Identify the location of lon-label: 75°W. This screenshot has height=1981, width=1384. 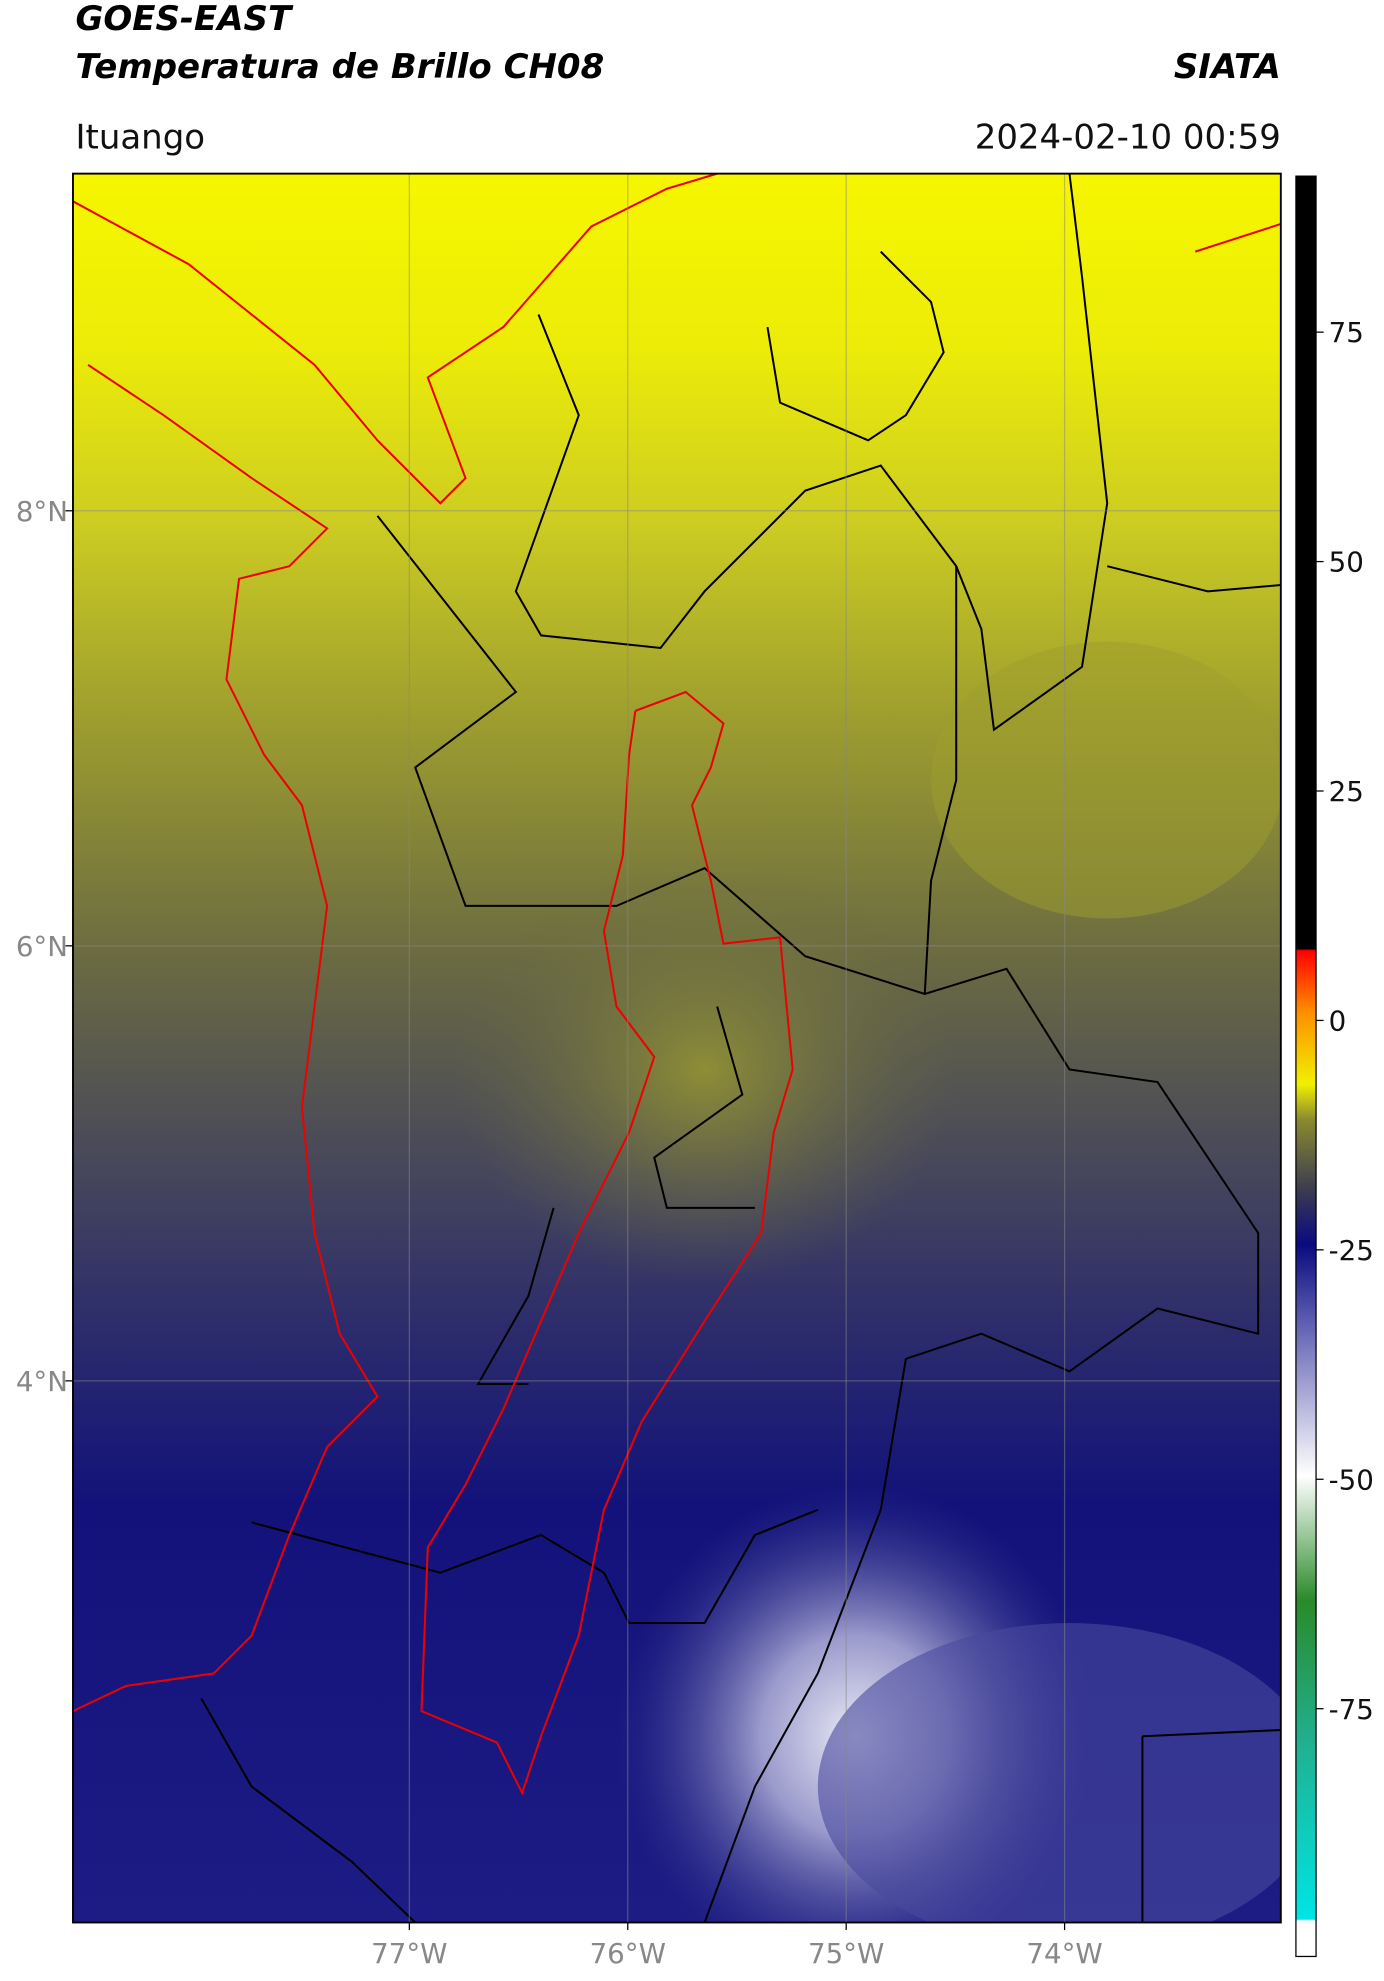
(846, 1953).